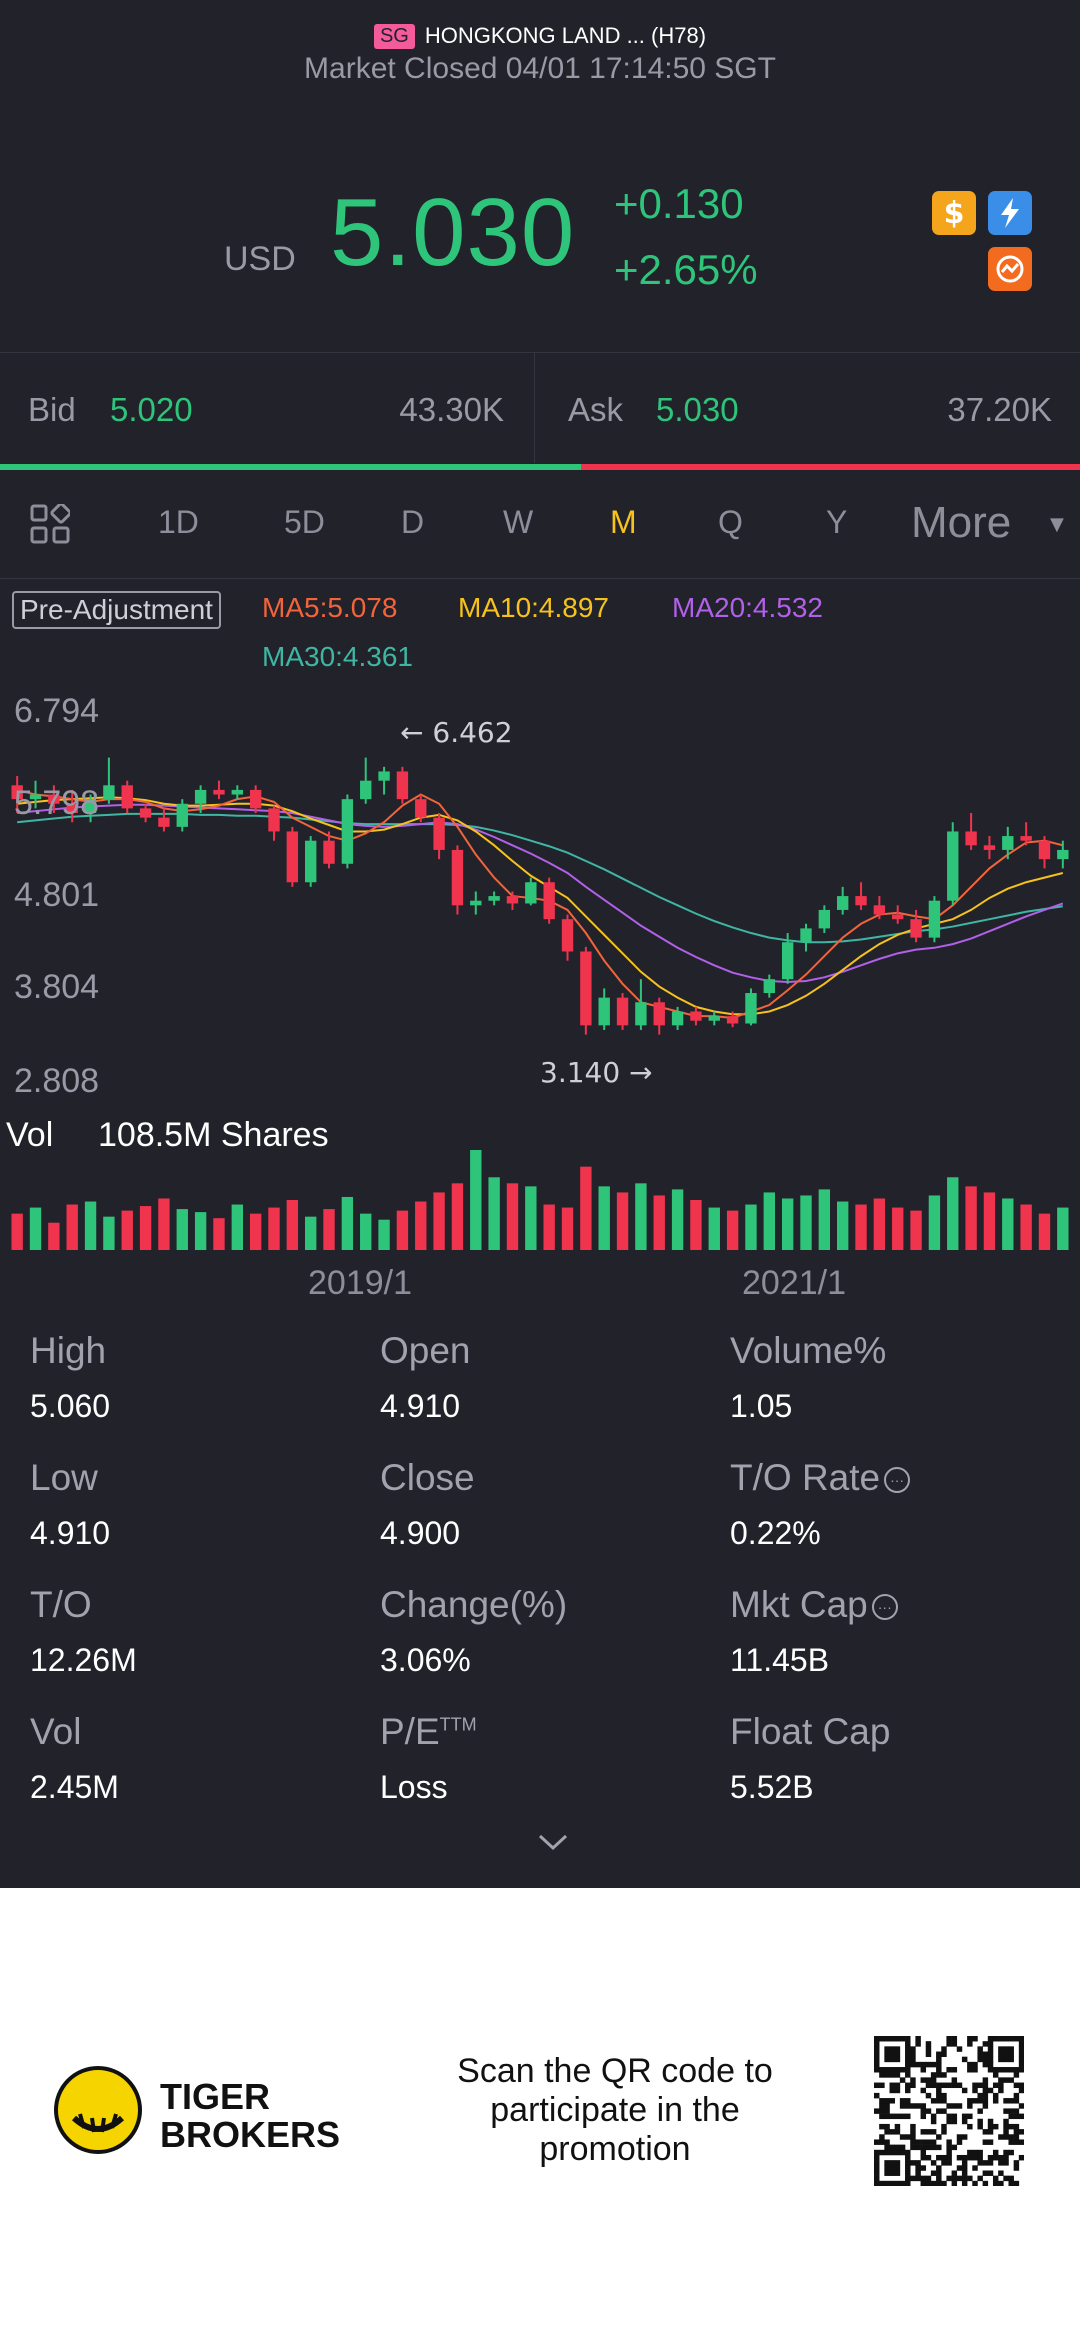  What do you see at coordinates (213, 1135) in the screenshot?
I see `volume-value: 108.5M Shares` at bounding box center [213, 1135].